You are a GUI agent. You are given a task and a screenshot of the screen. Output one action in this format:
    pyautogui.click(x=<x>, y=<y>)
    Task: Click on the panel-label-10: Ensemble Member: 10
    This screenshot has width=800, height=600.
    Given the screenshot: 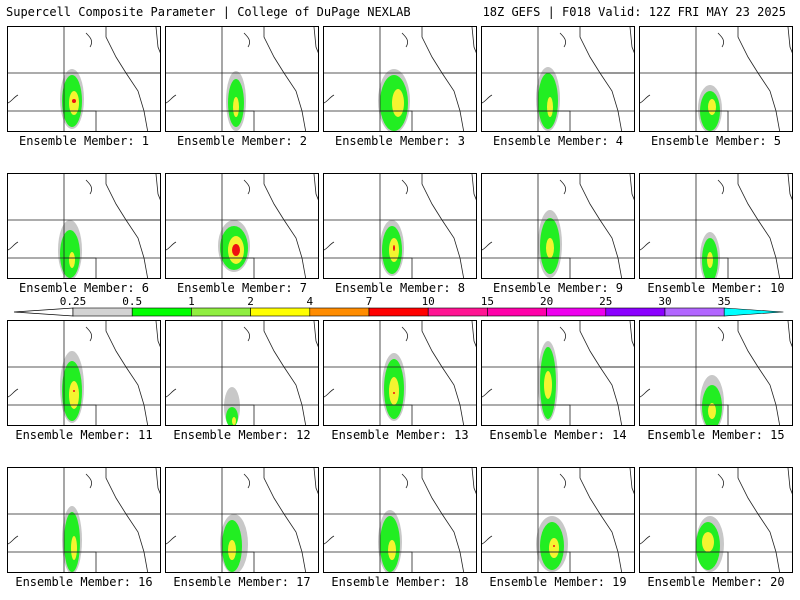 What is the action you would take?
    pyautogui.click(x=716, y=288)
    